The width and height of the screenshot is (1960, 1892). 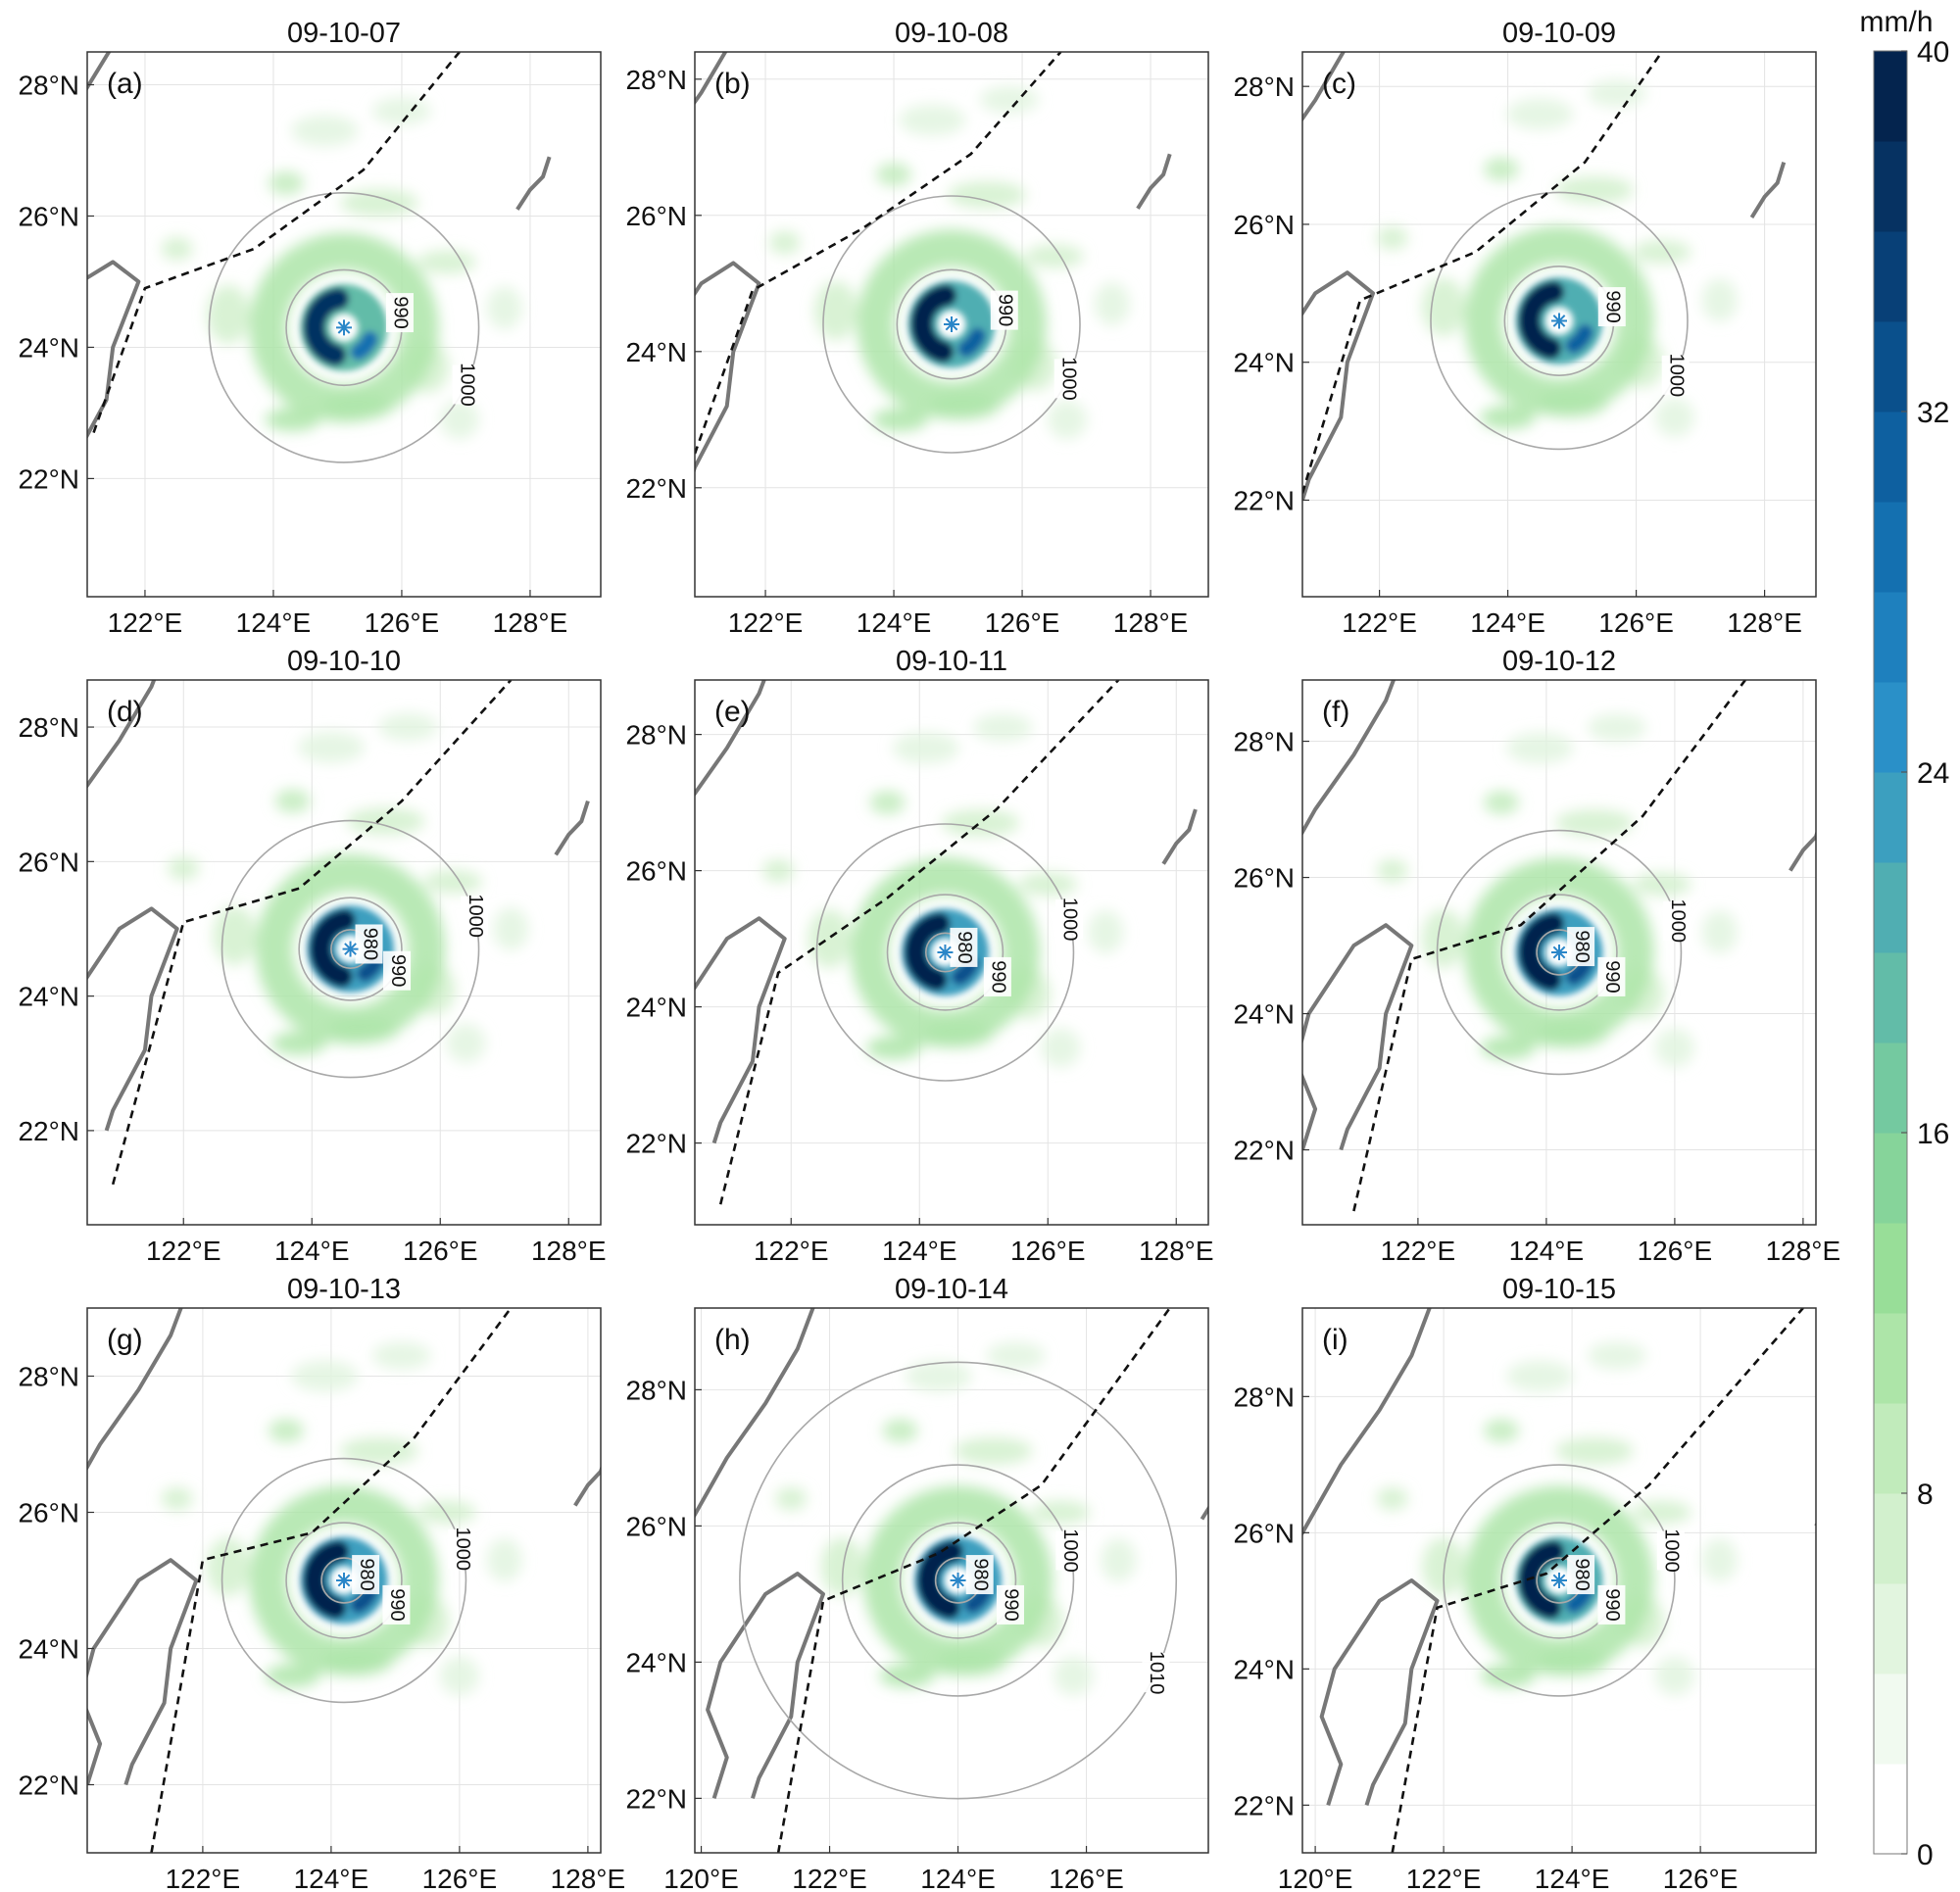 I want to click on panel-letter: (g), so click(x=125, y=1340).